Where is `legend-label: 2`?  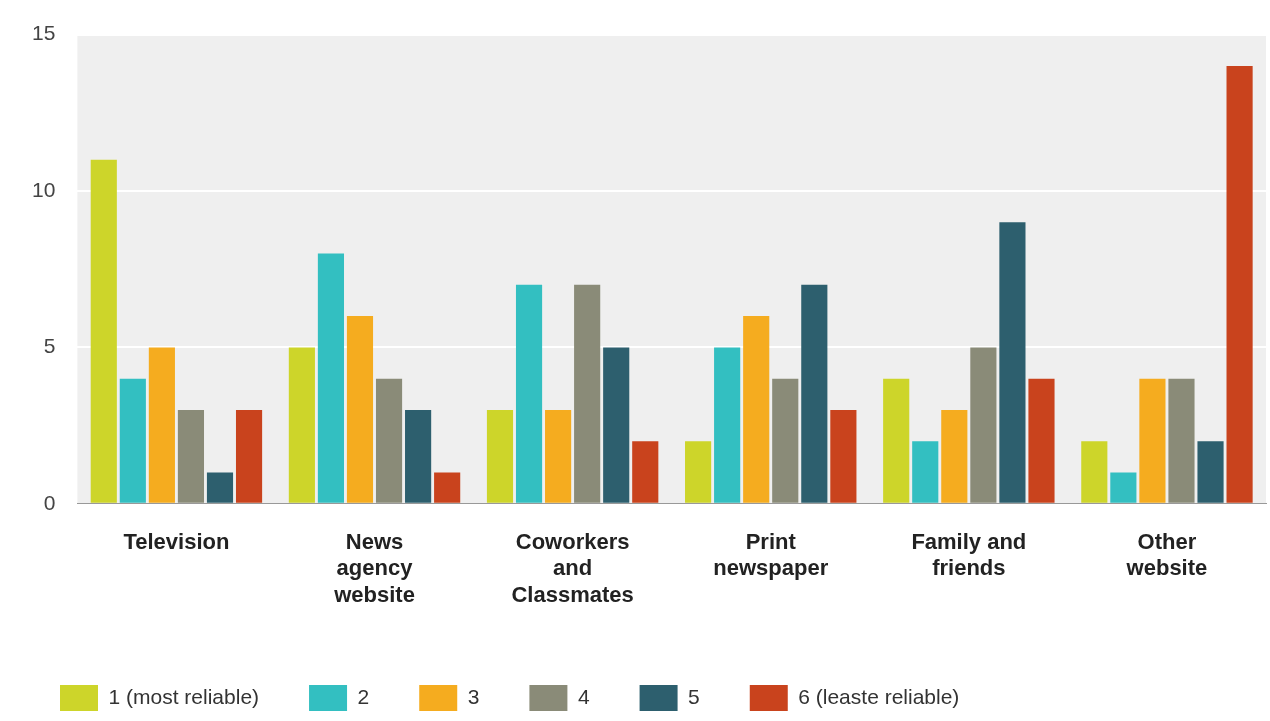 legend-label: 2 is located at coordinates (363, 696).